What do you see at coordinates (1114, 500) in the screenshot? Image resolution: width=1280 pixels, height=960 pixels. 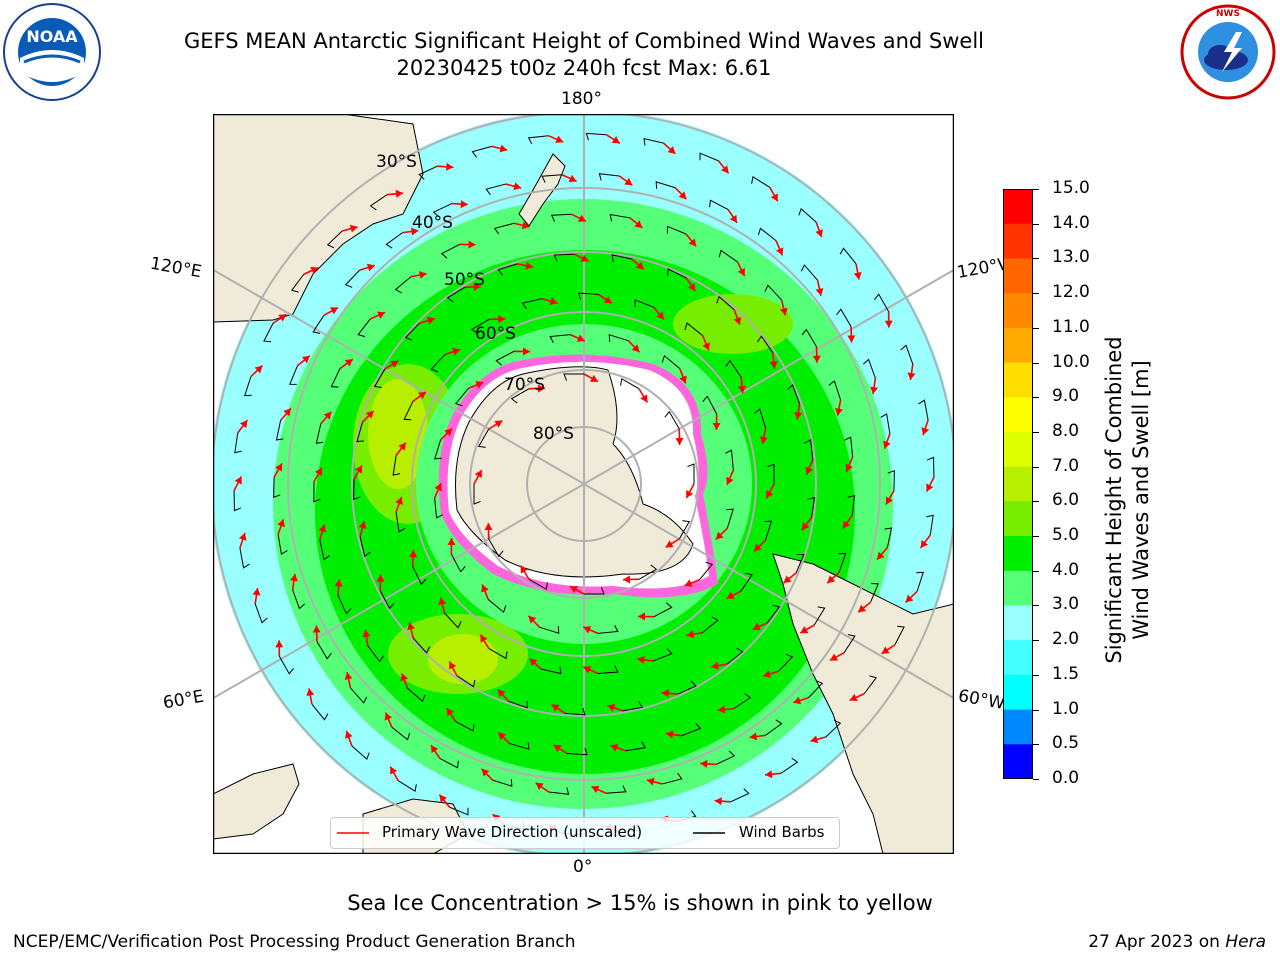 I see `colorbar-title-line1: Significant Height of Combined` at bounding box center [1114, 500].